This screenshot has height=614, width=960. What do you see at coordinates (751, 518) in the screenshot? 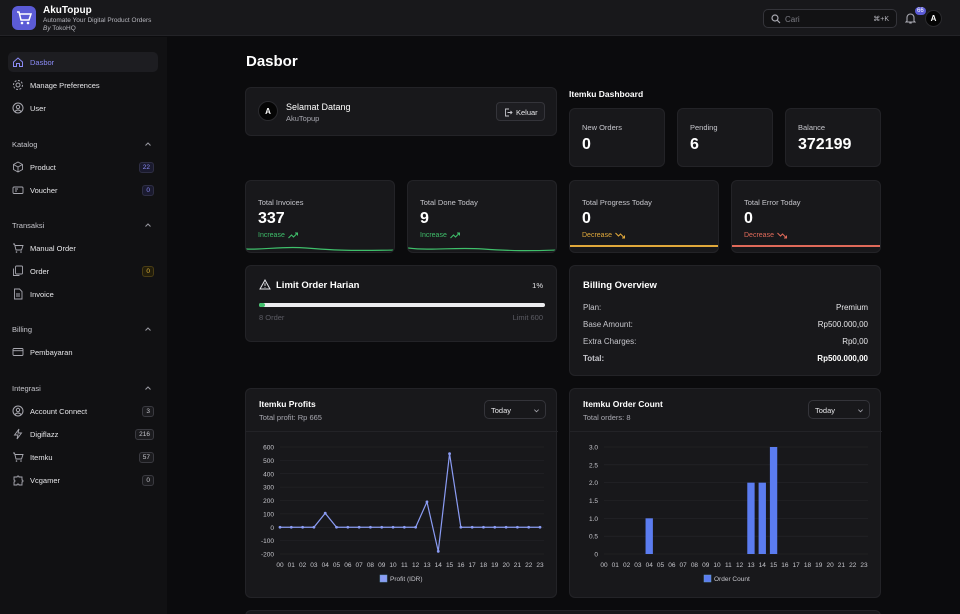
I see `bar` at bounding box center [751, 518].